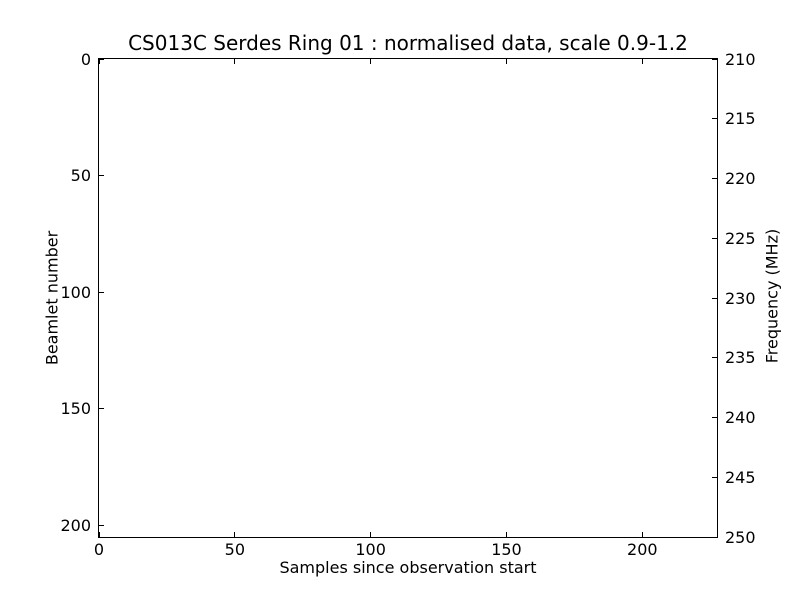 This screenshot has height=600, width=800. Describe the element at coordinates (75, 409) in the screenshot. I see `y-left-tick-label: 150` at that location.